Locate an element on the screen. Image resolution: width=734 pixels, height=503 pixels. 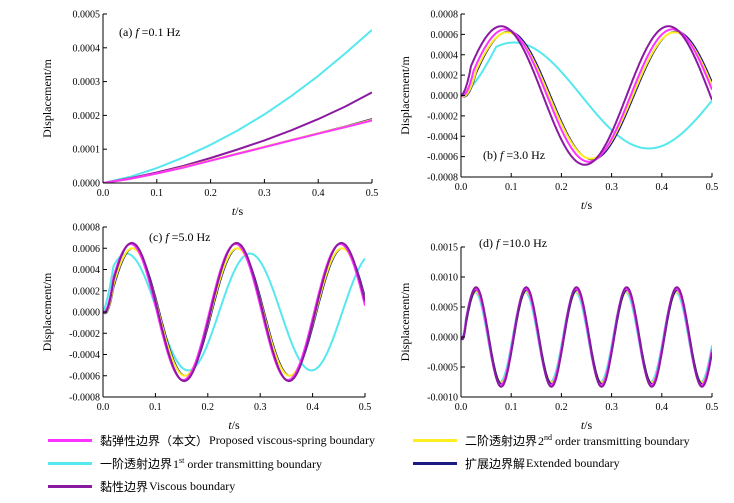
y-tick-label: 0.0001 is located at coordinates (87, 150).